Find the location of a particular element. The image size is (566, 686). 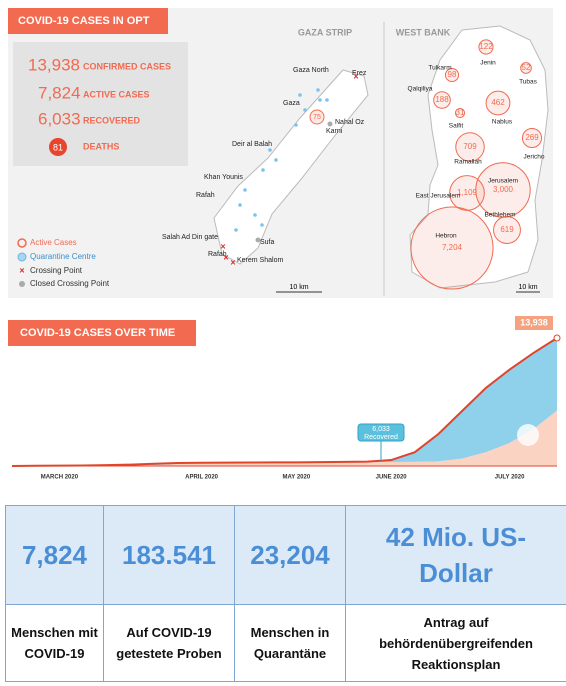

case-label: 269 is located at coordinates (532, 137).